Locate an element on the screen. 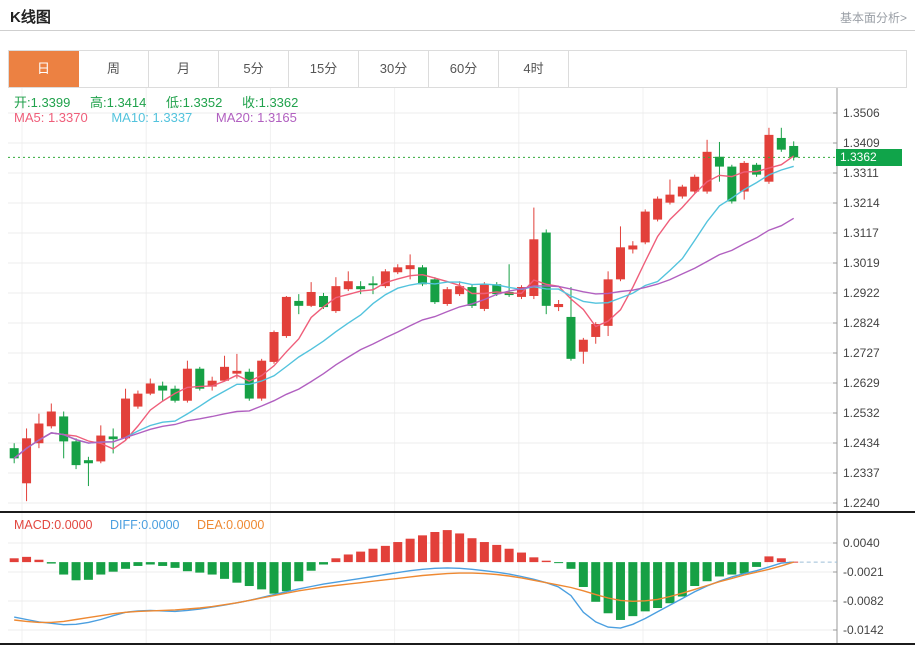 The height and width of the screenshot is (647, 915). price-axis-label: 1.2434 is located at coordinates (861, 443).